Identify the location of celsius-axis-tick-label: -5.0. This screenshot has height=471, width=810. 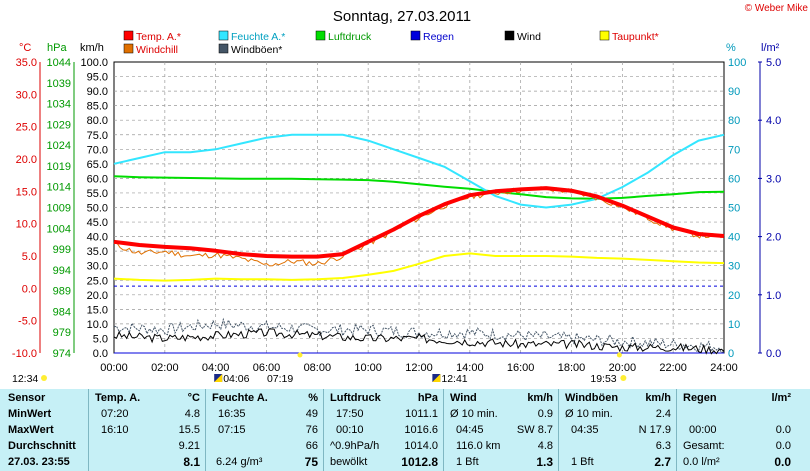
(27, 322).